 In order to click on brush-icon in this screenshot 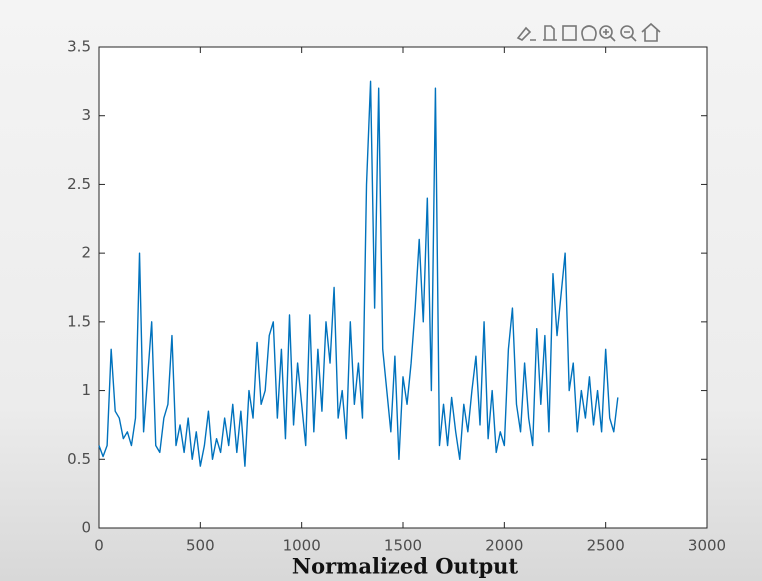, I will do `click(526, 33)`.